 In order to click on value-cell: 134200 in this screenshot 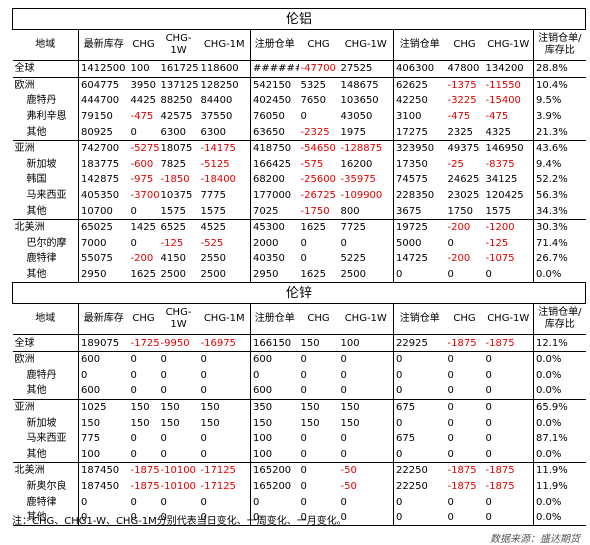, I will do `click(508, 69)`.